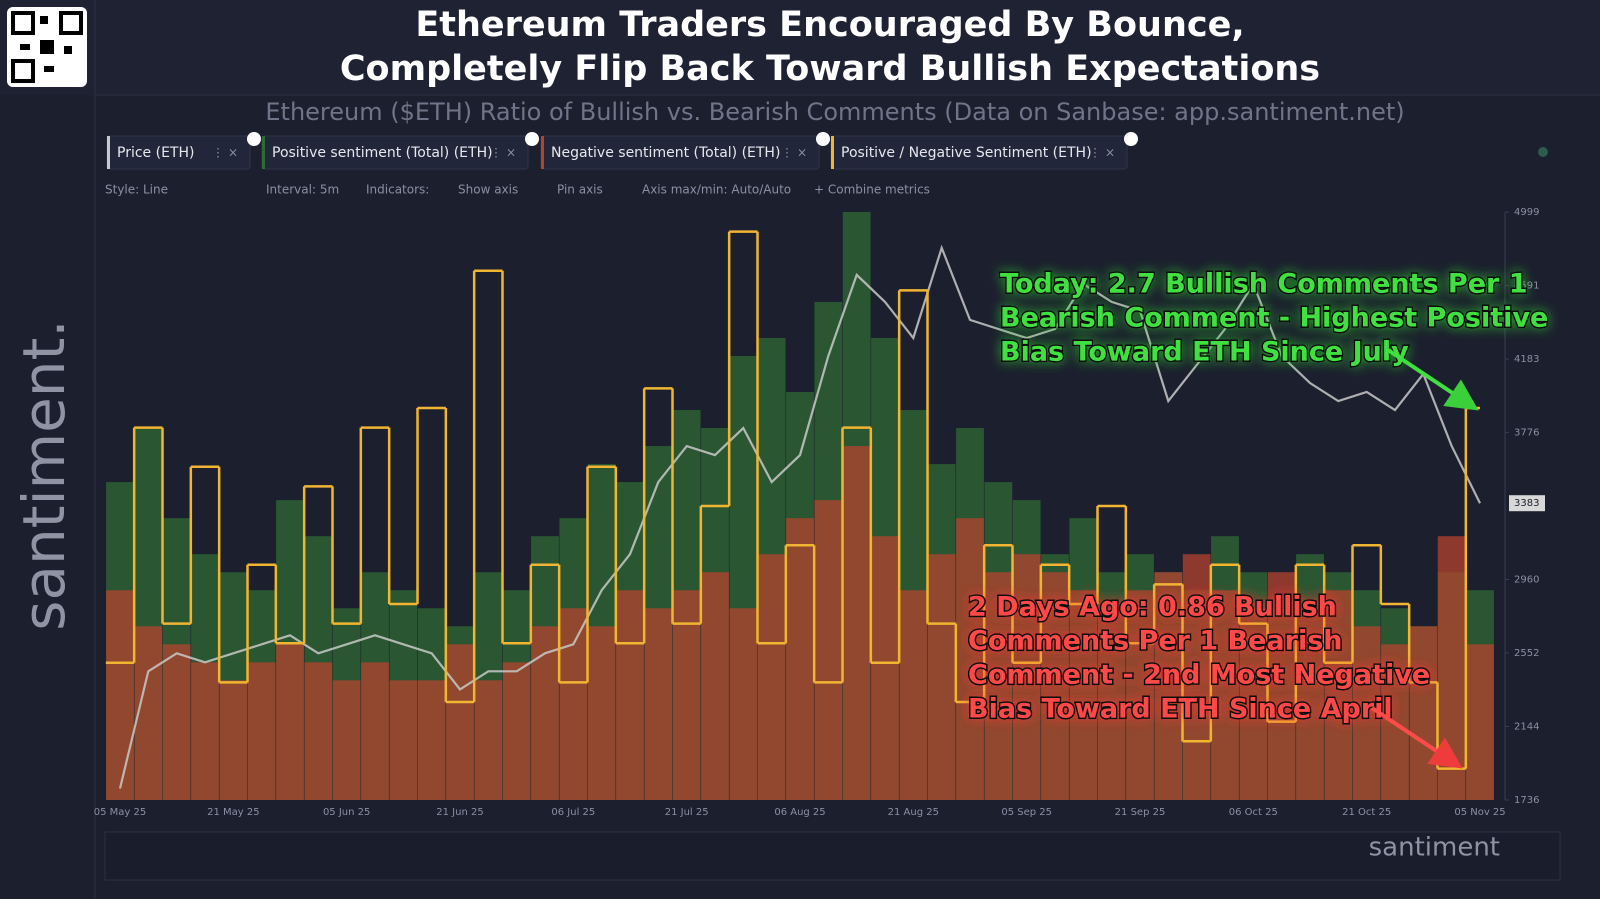 This screenshot has height=899, width=1600. What do you see at coordinates (1152, 607) in the screenshot?
I see `annotation-text: 2 Days Ago: 0.86 Bullish` at bounding box center [1152, 607].